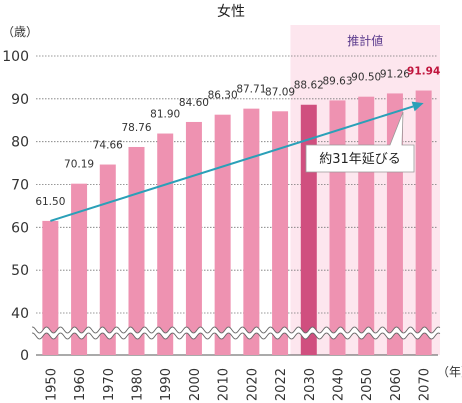  I want to click on x-tick-label: 2040, so click(339, 384).